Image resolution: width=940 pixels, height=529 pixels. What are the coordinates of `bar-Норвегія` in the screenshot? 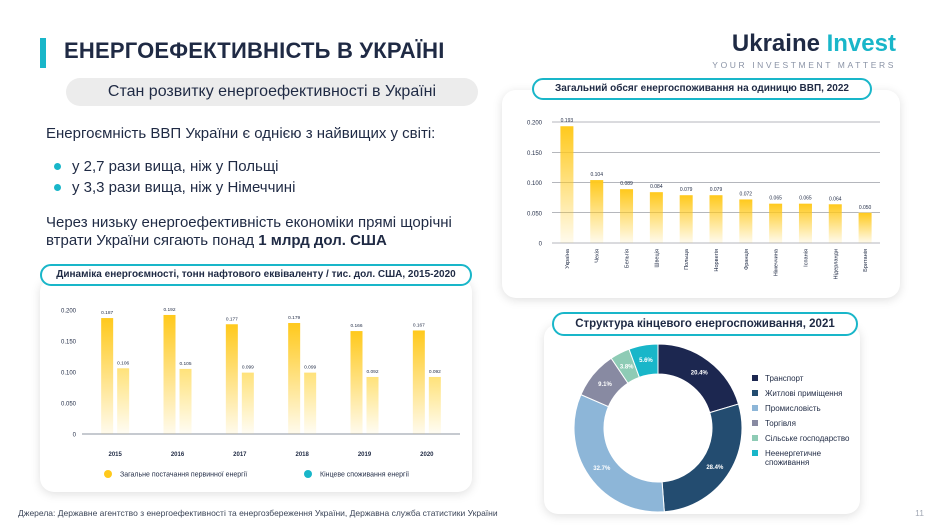 It's located at (716, 219).